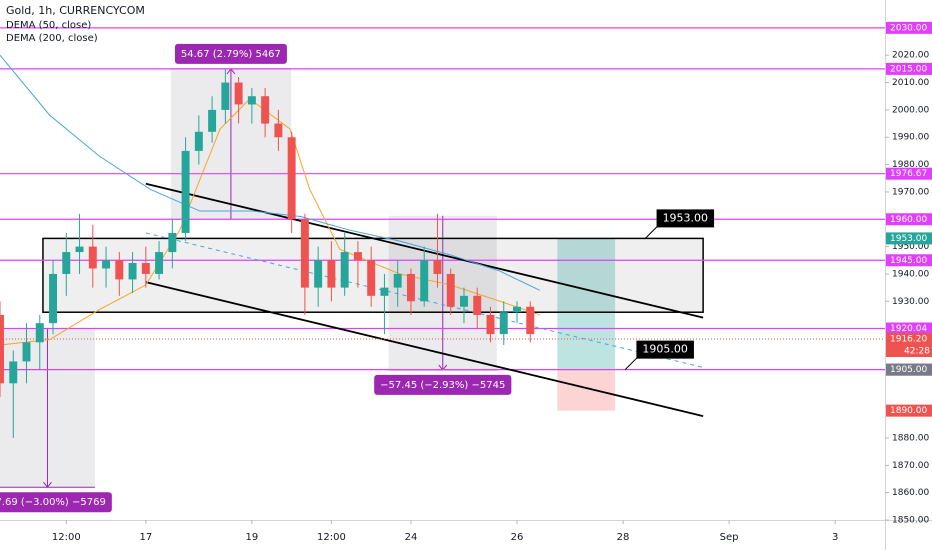 The width and height of the screenshot is (932, 550). Describe the element at coordinates (623, 537) in the screenshot. I see `x-tick-label: 28` at that location.